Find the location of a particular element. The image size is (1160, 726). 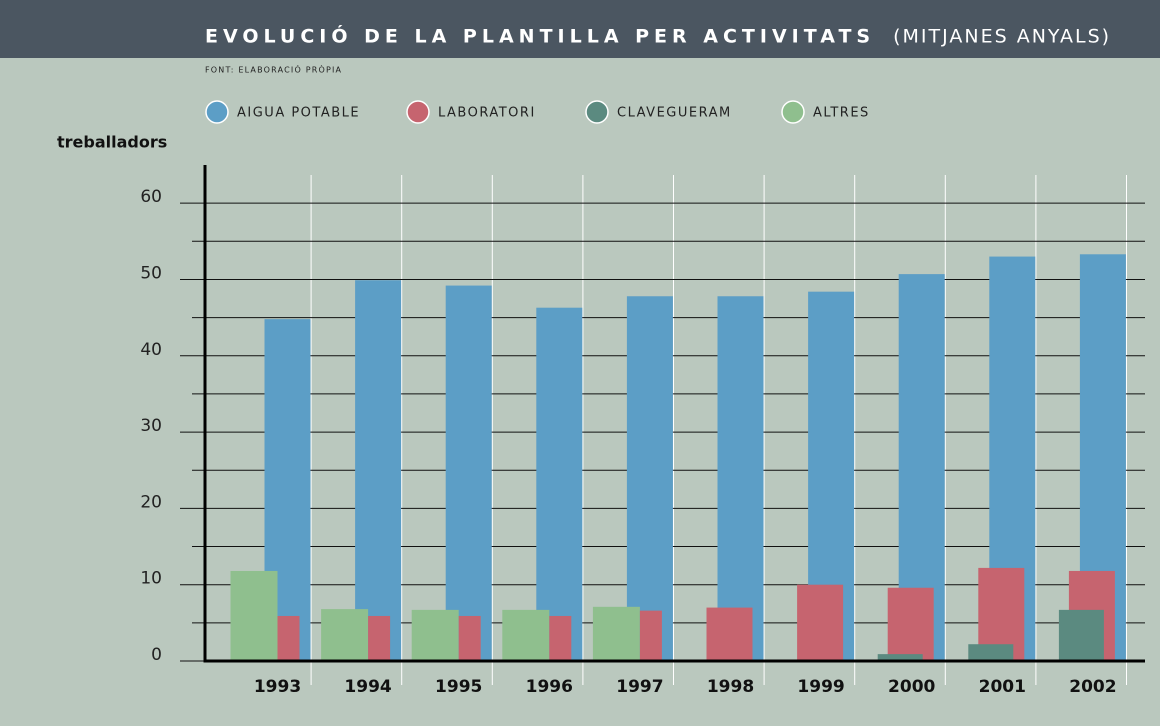

legend-label: LABORATORI is located at coordinates (487, 113).